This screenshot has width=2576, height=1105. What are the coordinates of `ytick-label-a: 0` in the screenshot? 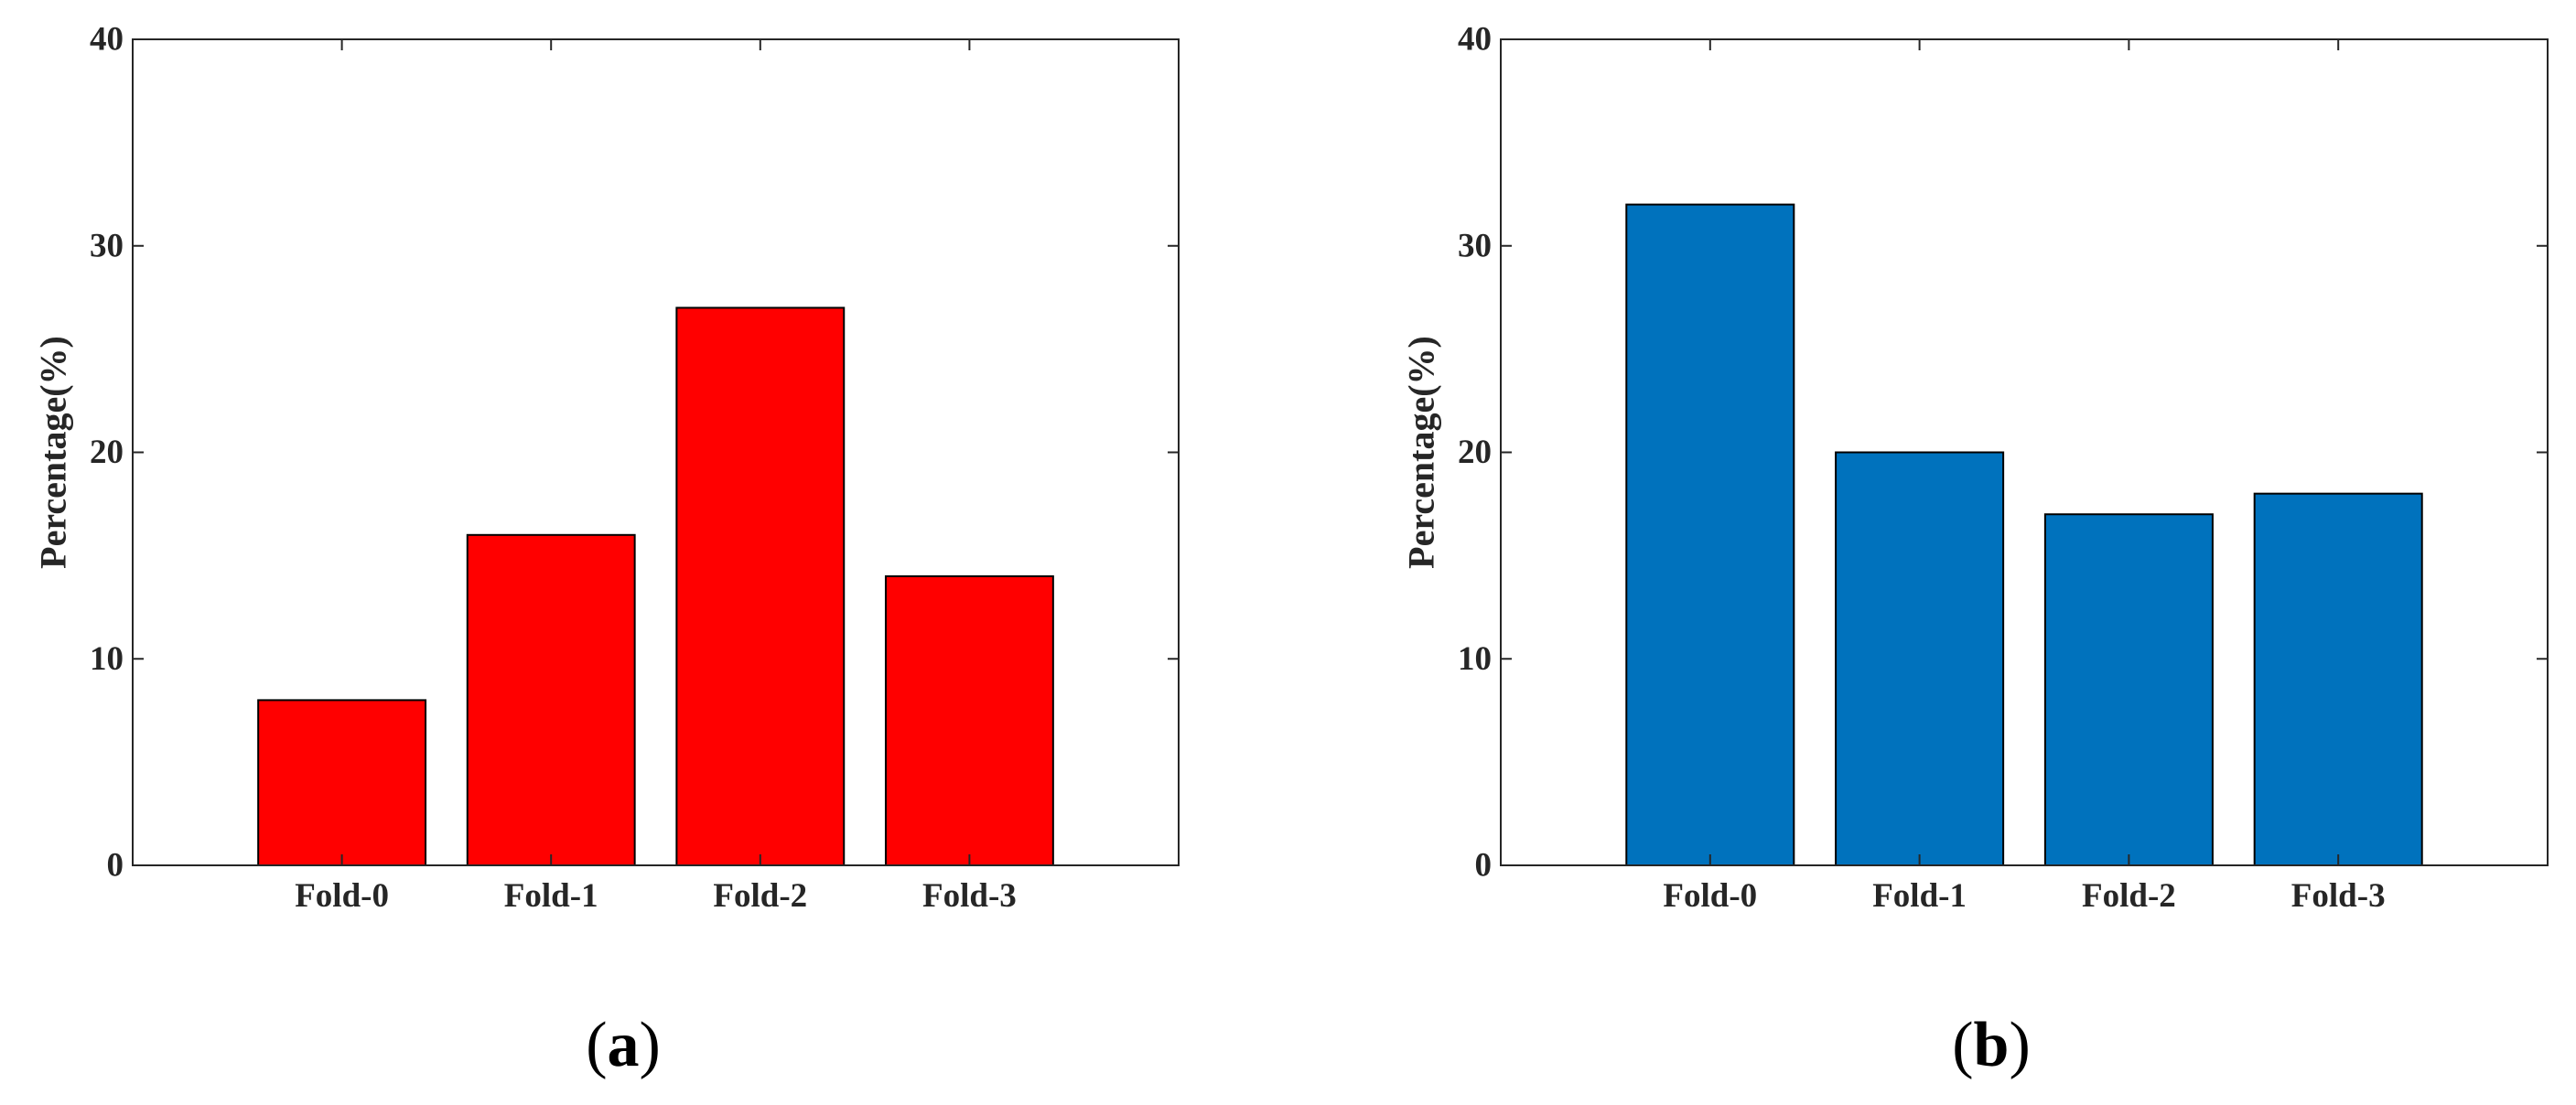 It's located at (115, 866).